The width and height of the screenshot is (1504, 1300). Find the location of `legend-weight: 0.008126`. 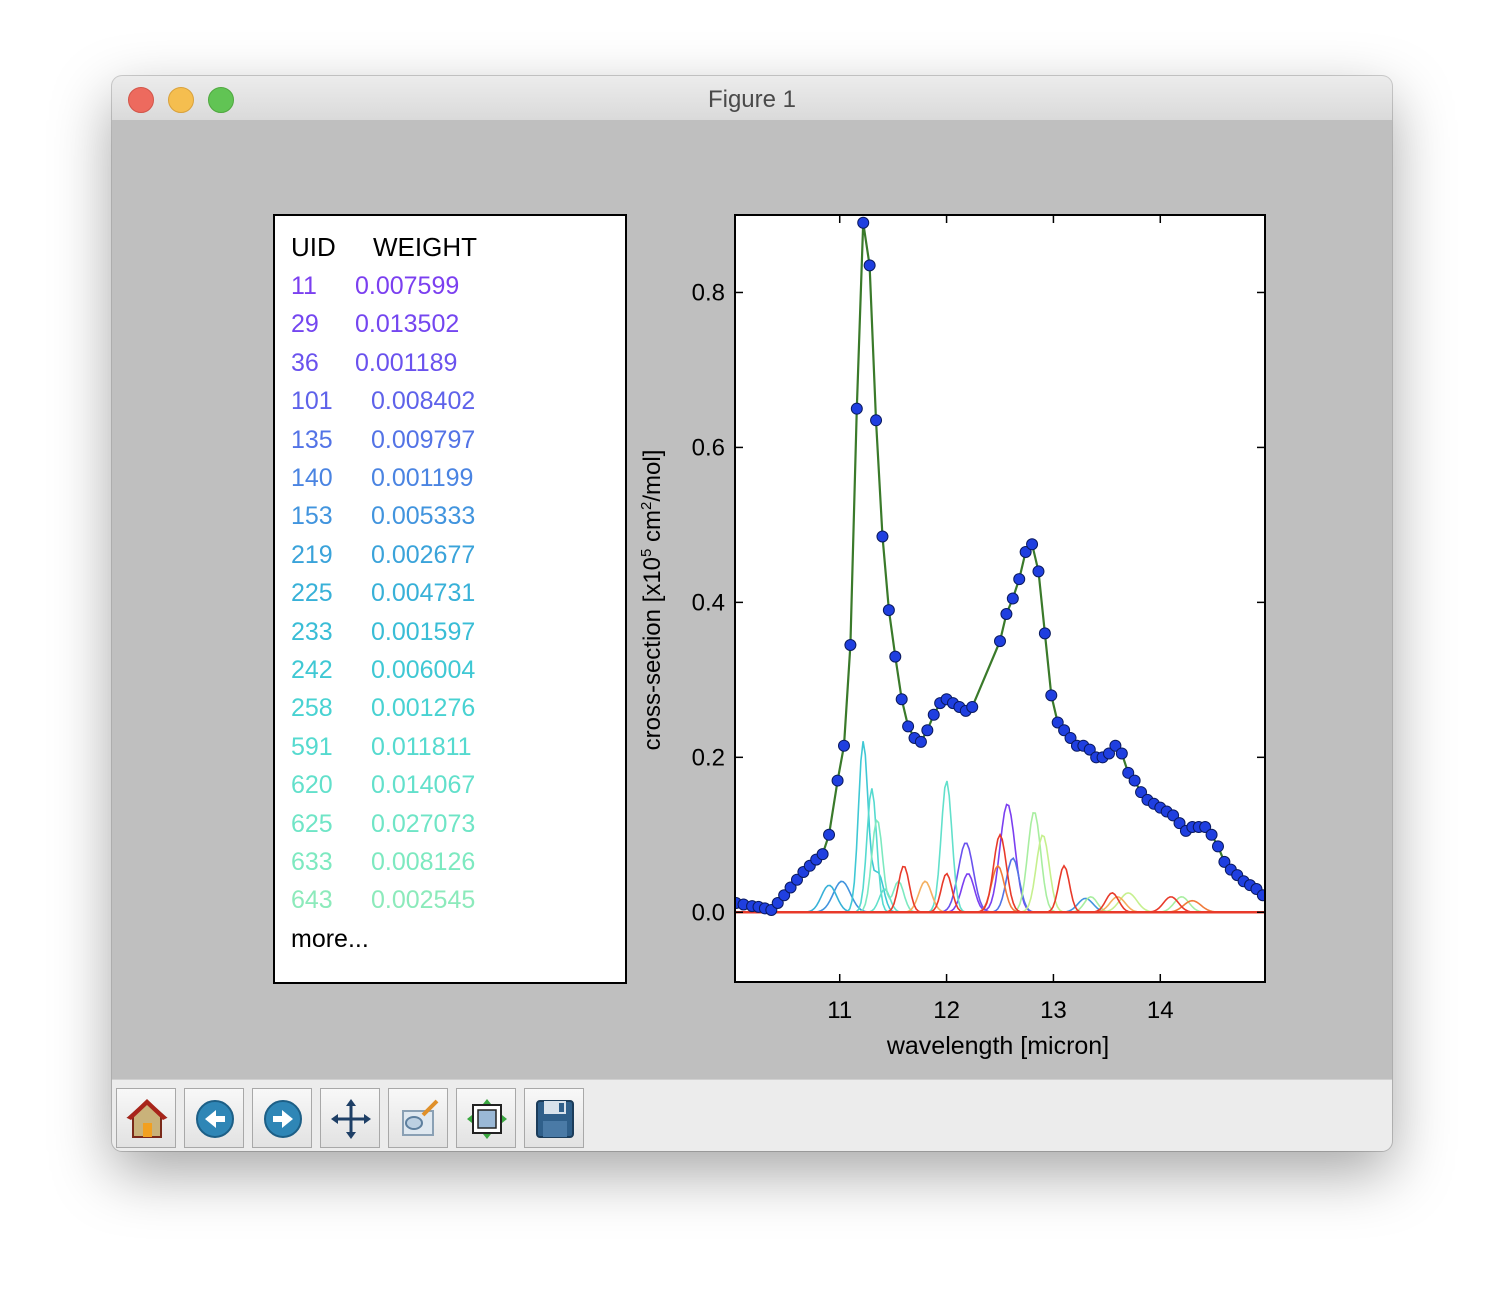

legend-weight: 0.008126 is located at coordinates (423, 862).